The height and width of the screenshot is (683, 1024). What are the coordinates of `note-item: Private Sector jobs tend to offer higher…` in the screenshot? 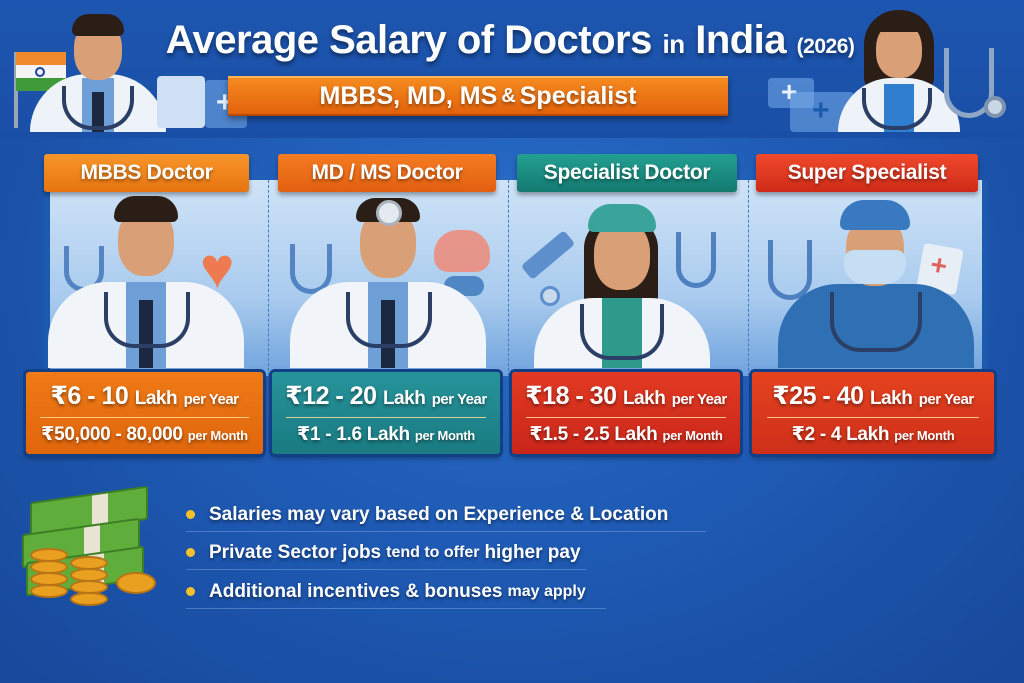 It's located at (386, 553).